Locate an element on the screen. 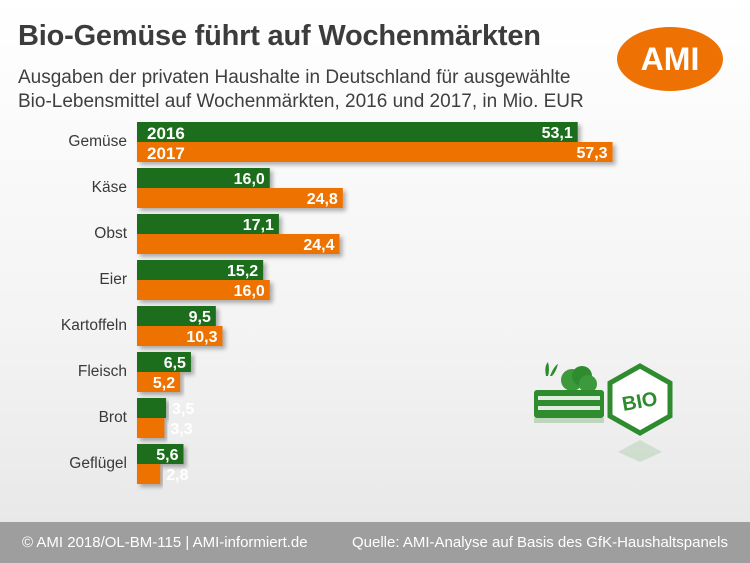 This screenshot has width=750, height=563. bar-2017-käse is located at coordinates (240, 198).